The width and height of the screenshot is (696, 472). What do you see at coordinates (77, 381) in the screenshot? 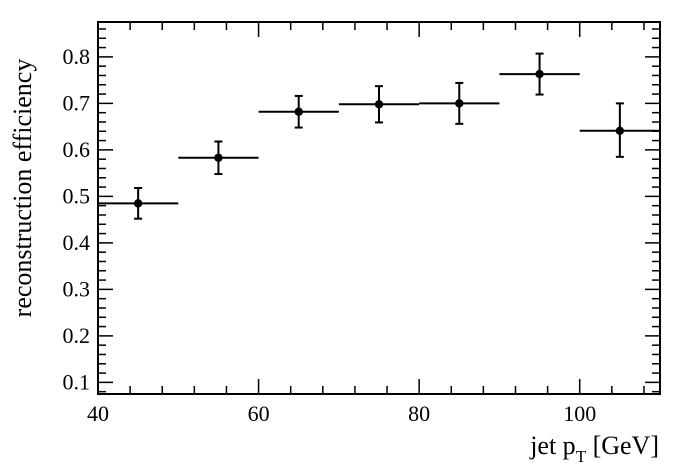
I see `y-tick-label: 0.1` at bounding box center [77, 381].